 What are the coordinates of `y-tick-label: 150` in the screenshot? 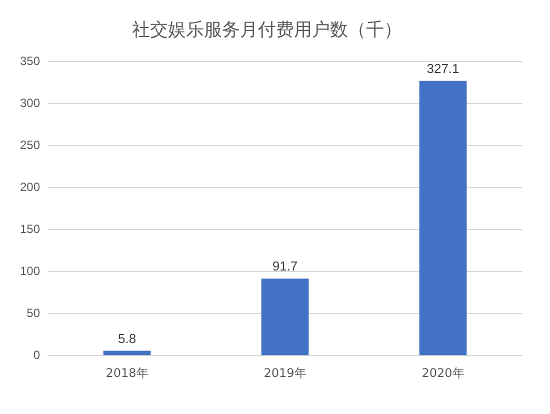 It's located at (30, 229).